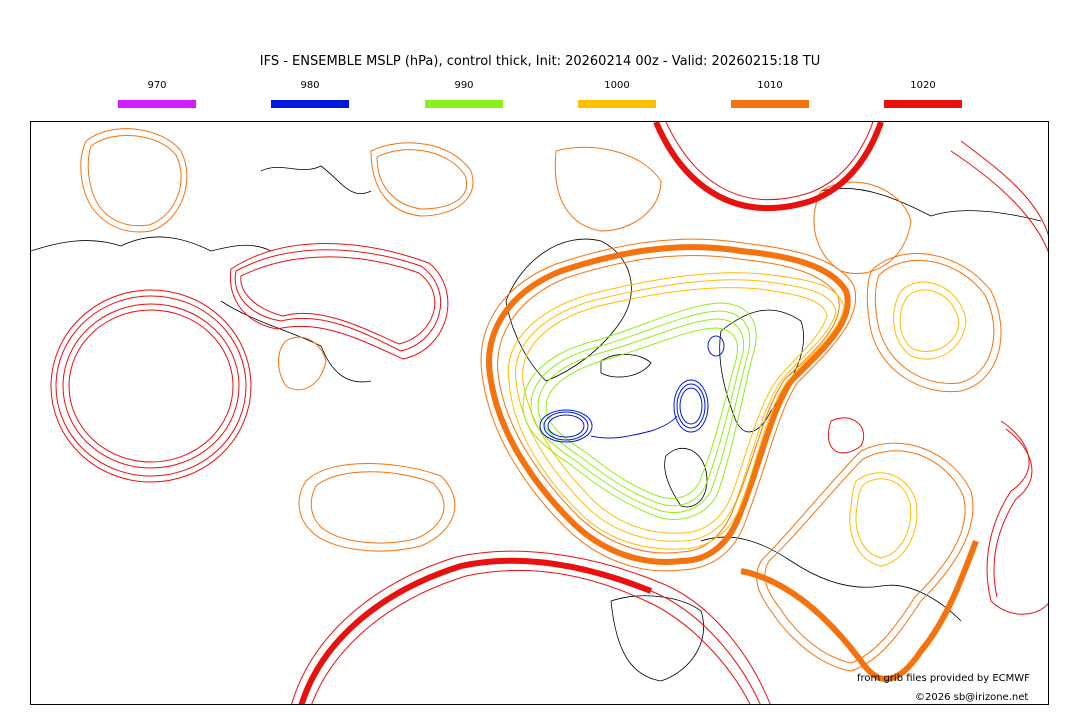 This screenshot has width=1080, height=718. Describe the element at coordinates (1017, 517) in the screenshot. I see `ridge-eurasia` at that location.